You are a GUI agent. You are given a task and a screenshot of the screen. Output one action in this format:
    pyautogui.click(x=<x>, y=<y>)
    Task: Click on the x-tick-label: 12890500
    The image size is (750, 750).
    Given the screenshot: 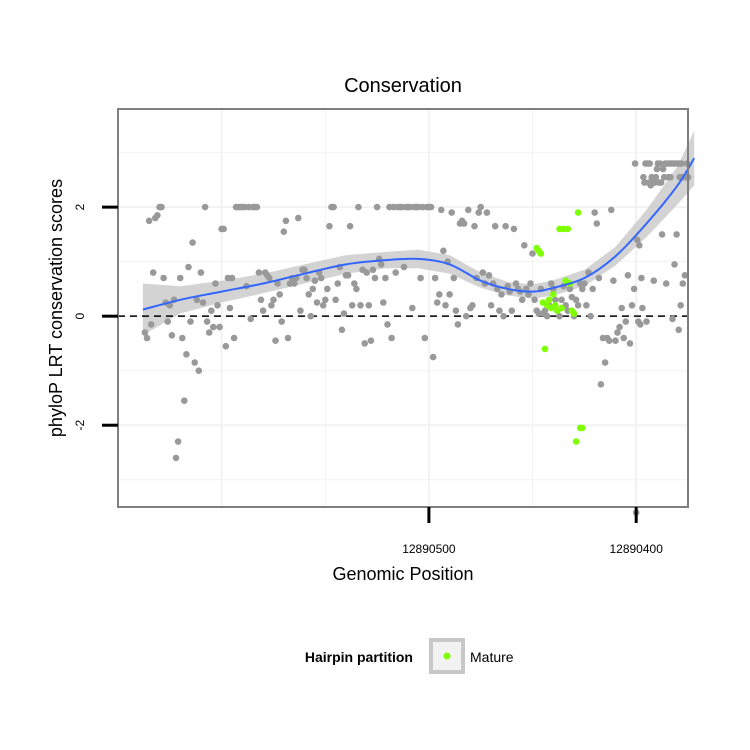 What is the action you would take?
    pyautogui.click(x=429, y=549)
    